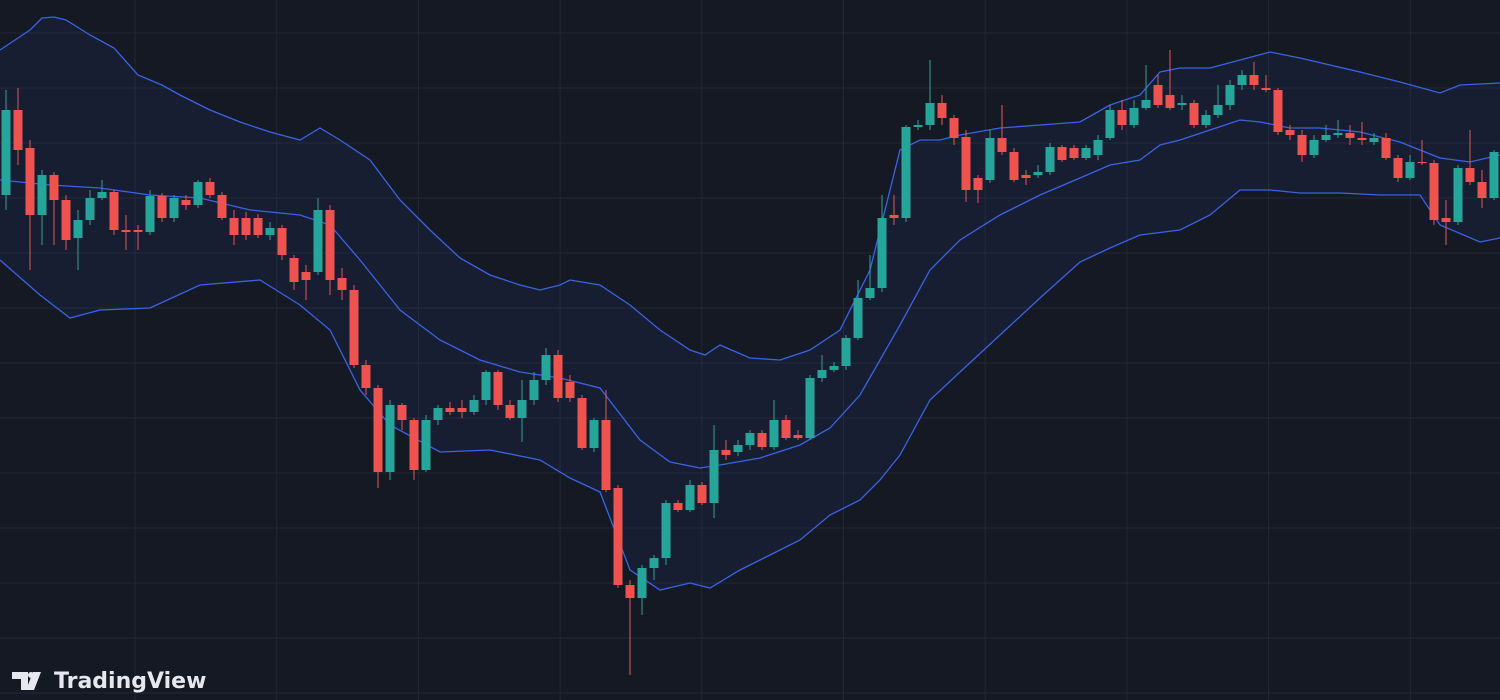 The width and height of the screenshot is (1500, 700). I want to click on logo: TradingView, so click(109, 681).